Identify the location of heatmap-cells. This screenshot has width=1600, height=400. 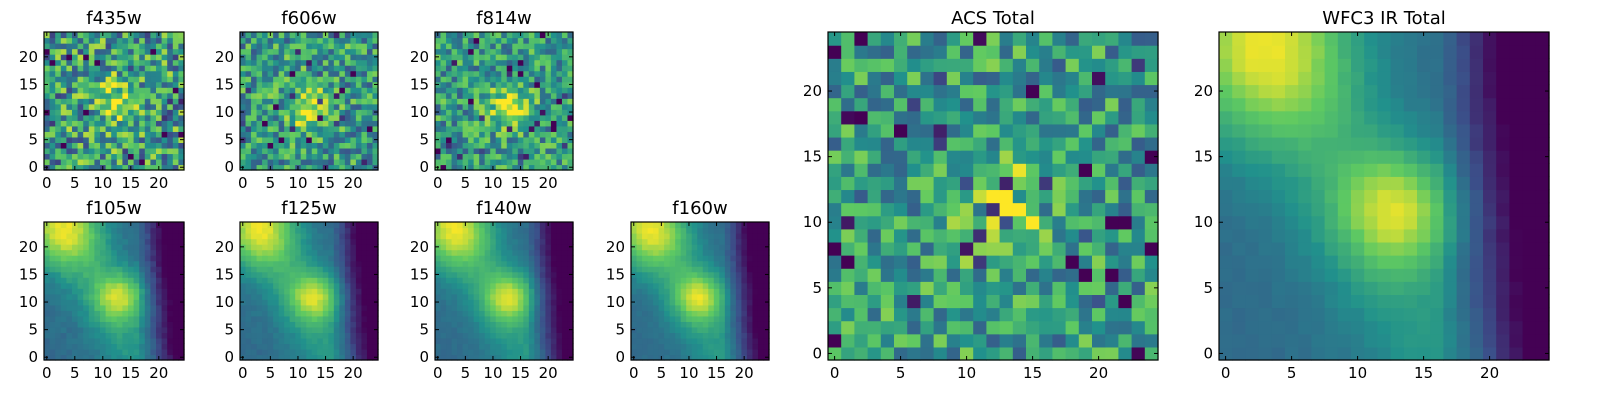
(504, 291).